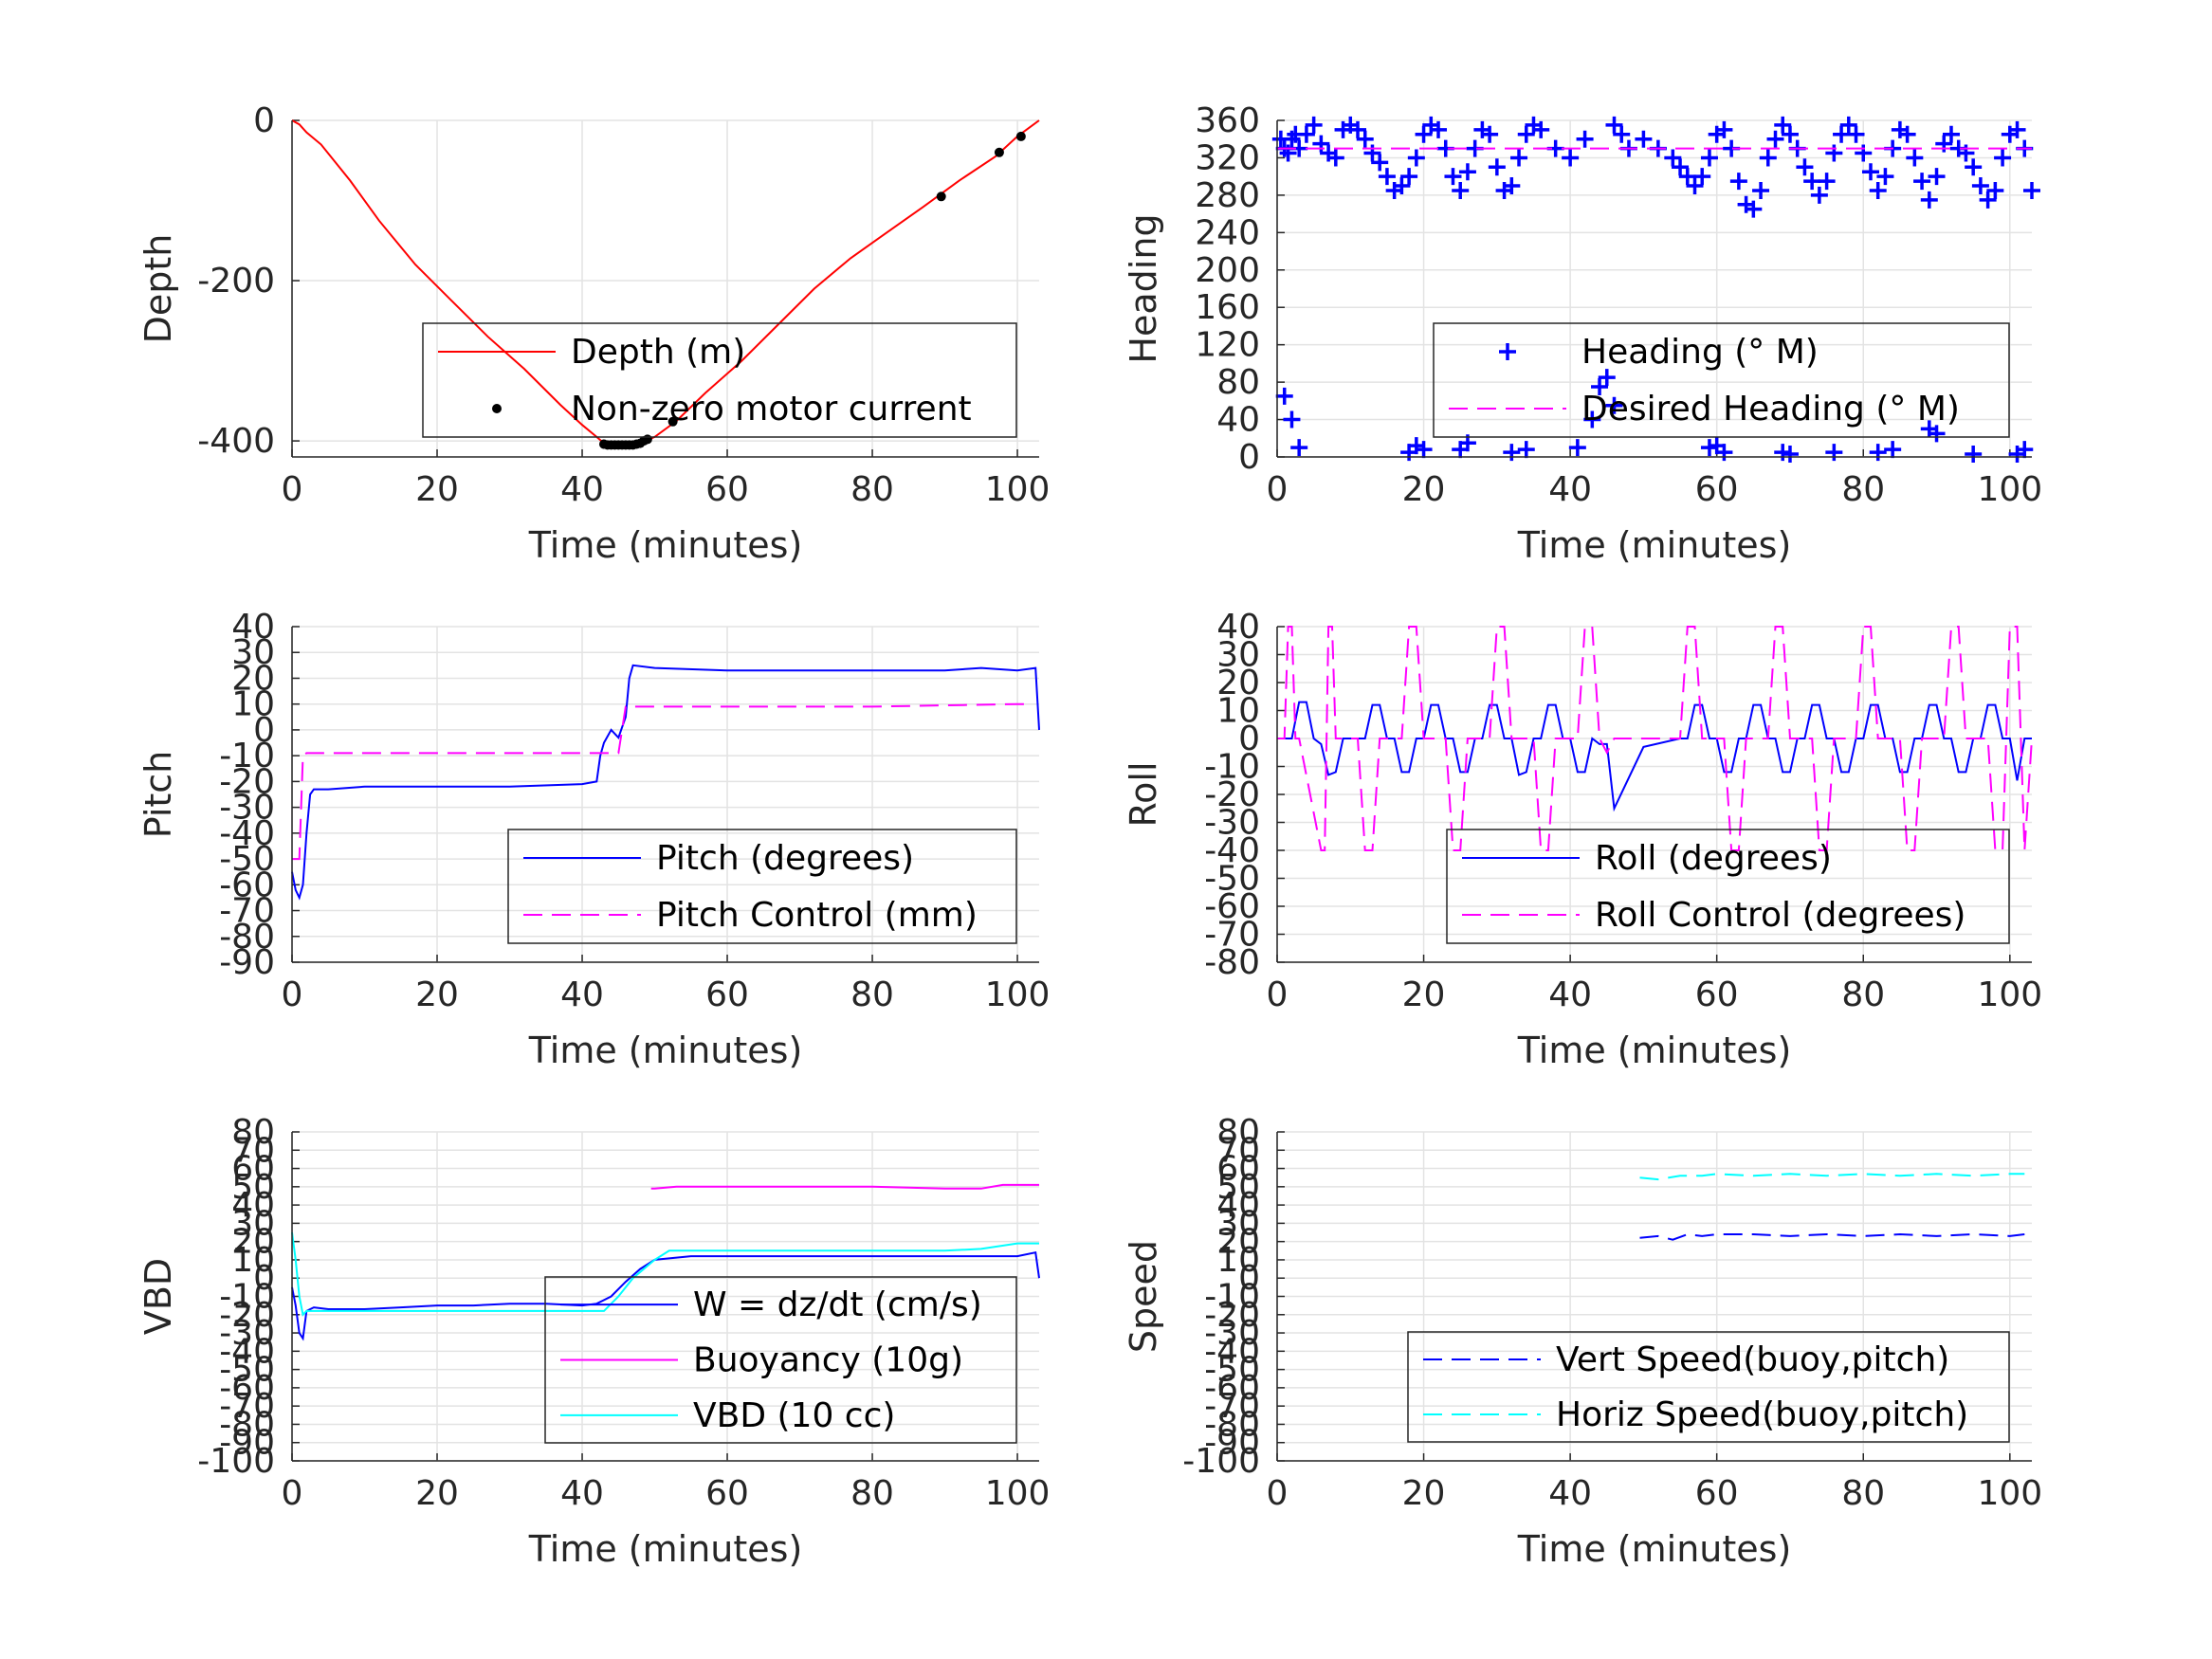  Describe the element at coordinates (1143, 794) in the screenshot. I see `y-axis-label: Roll` at that location.